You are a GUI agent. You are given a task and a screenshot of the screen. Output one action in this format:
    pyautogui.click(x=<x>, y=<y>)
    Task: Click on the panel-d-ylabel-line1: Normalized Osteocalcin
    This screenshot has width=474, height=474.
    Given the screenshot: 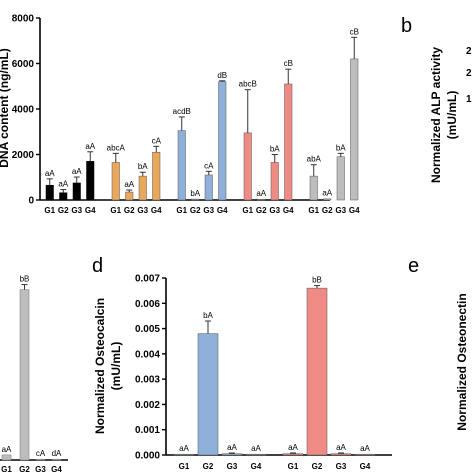 What is the action you would take?
    pyautogui.click(x=100, y=366)
    